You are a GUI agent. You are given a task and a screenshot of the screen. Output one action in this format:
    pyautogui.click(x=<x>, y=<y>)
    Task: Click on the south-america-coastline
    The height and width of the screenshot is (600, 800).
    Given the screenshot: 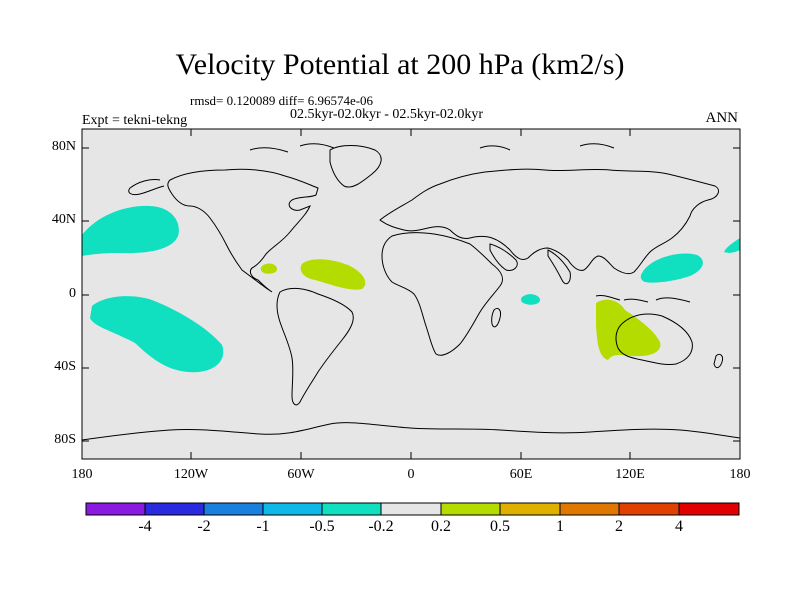 What is the action you would take?
    pyautogui.click(x=315, y=346)
    